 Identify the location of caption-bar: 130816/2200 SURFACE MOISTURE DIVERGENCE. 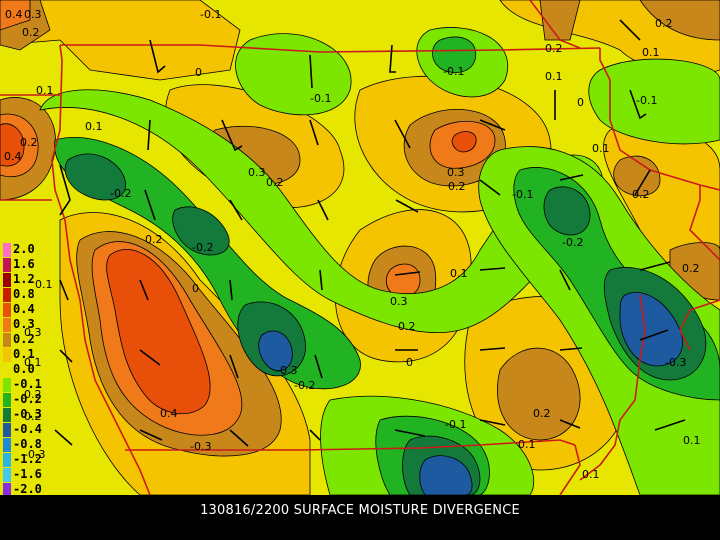
(360, 517).